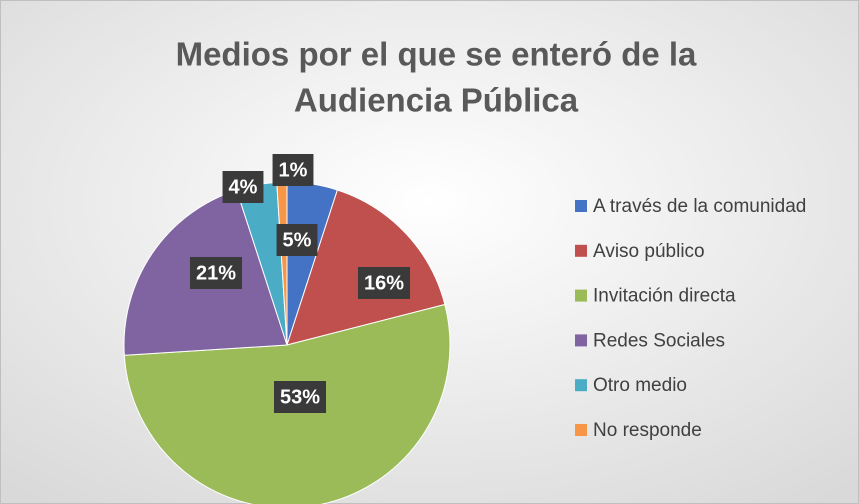  I want to click on legend-label: Otro medio, so click(640, 385).